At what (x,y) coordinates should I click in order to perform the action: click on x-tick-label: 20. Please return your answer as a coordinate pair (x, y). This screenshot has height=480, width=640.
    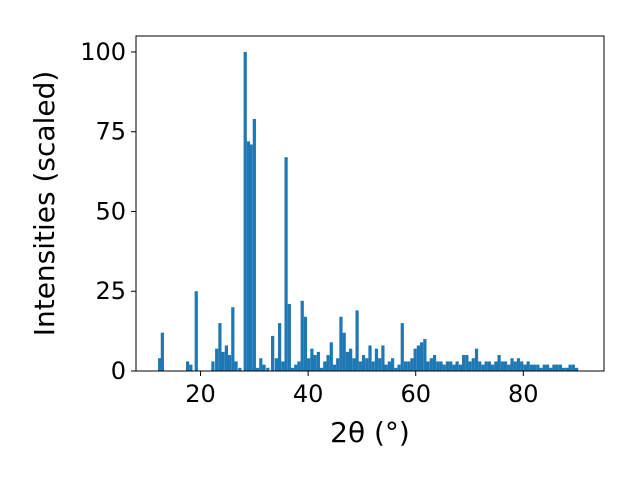
    Looking at the image, I should click on (200, 394).